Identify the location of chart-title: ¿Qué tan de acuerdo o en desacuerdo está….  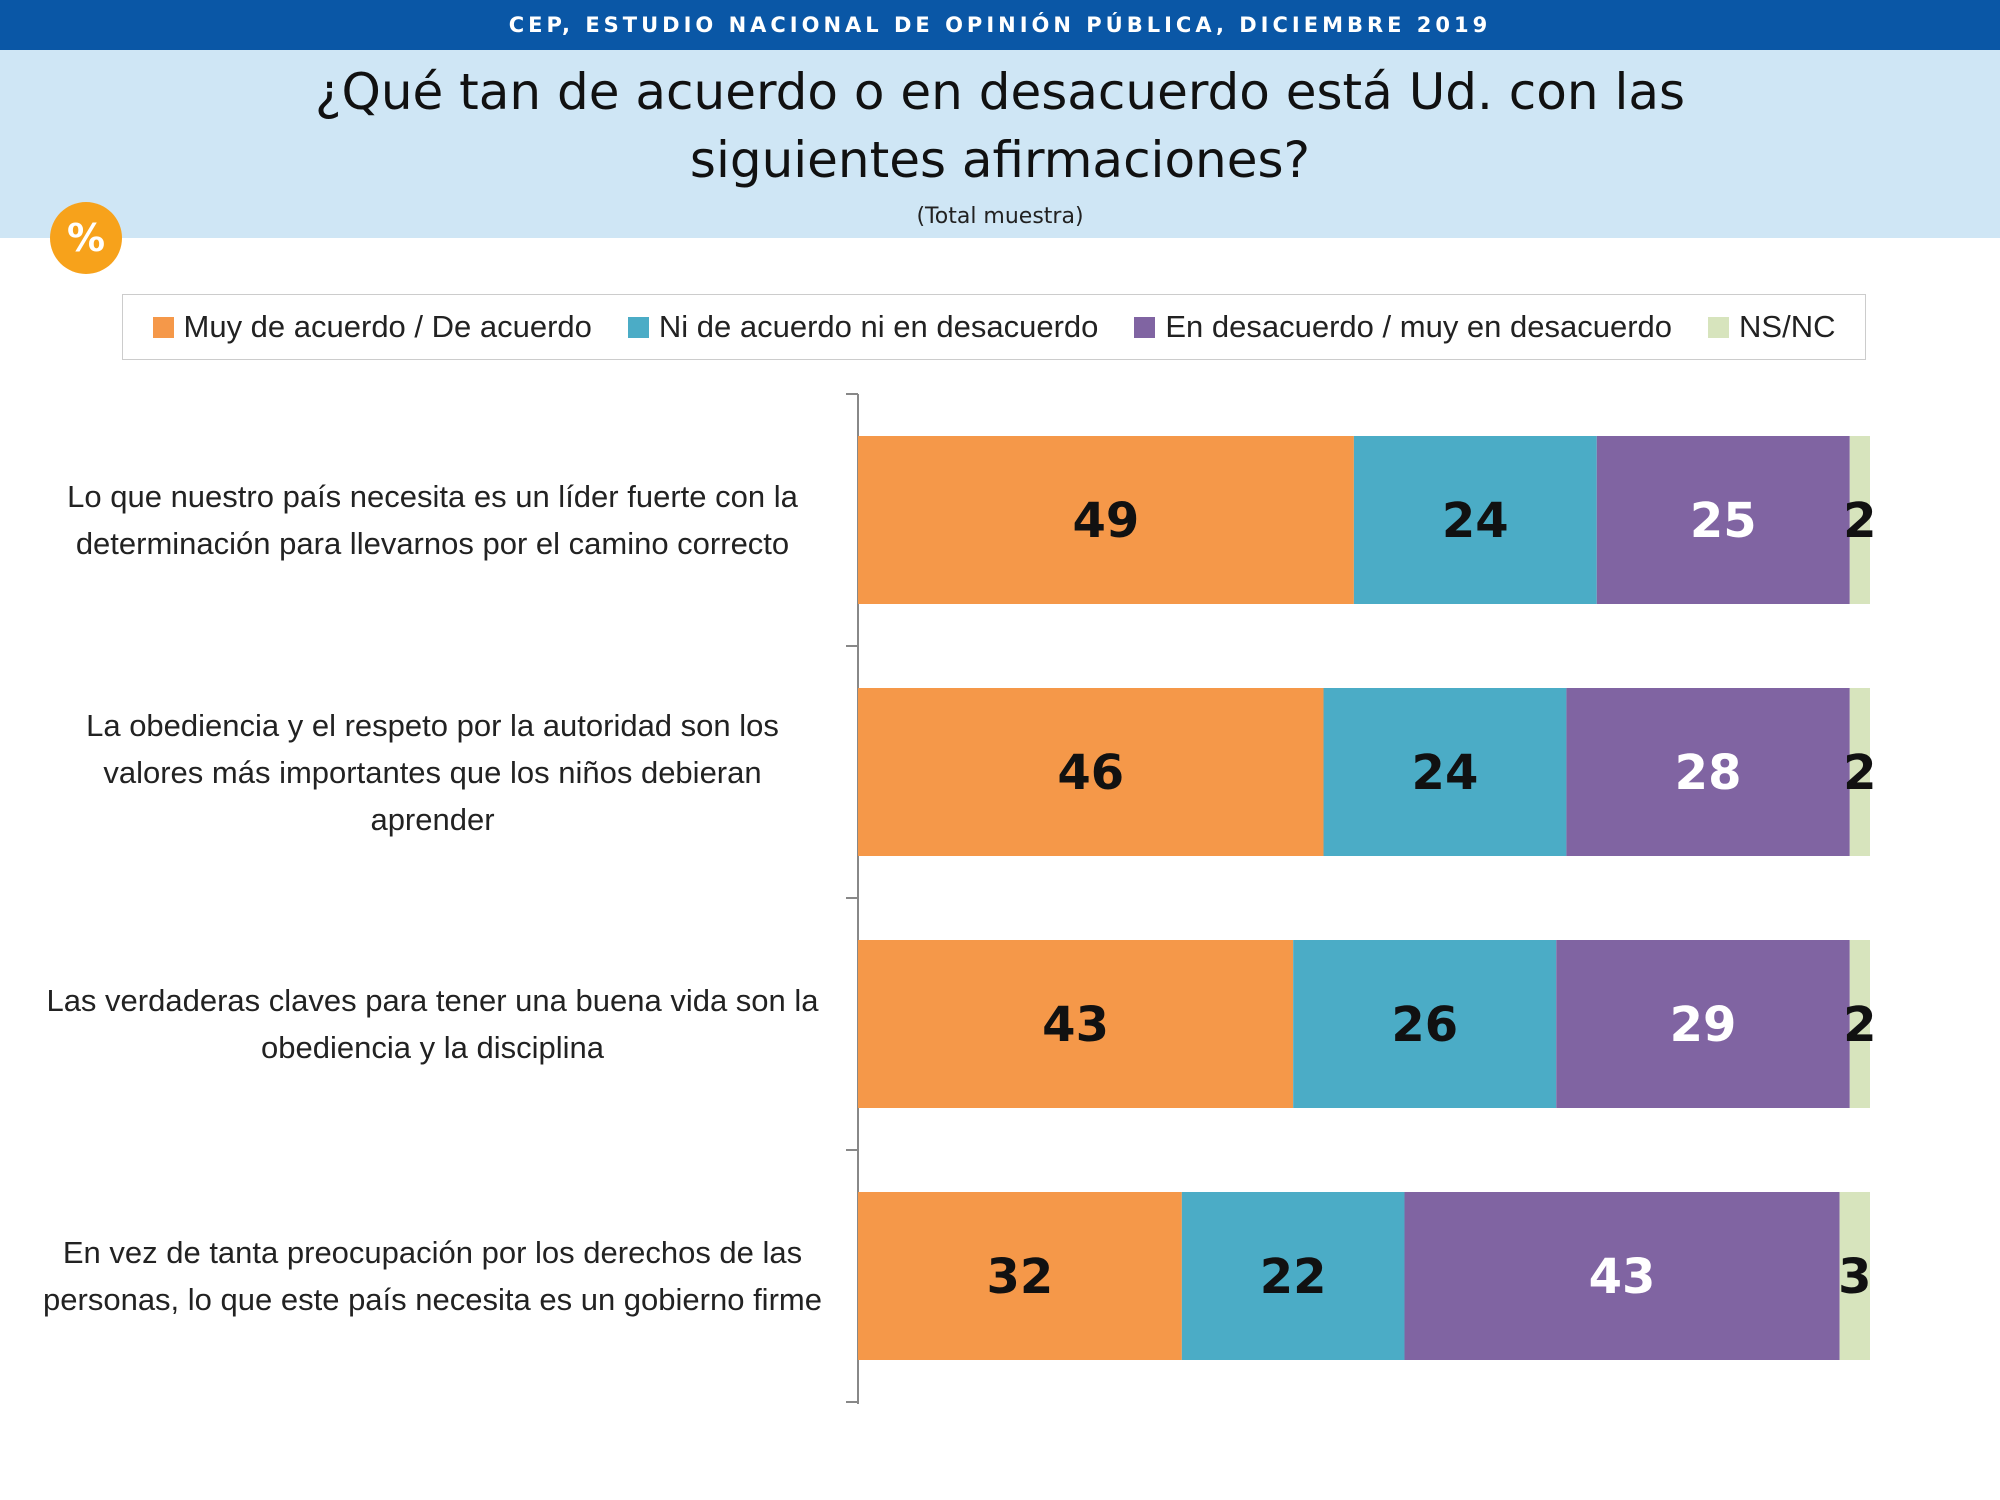
(1000, 126).